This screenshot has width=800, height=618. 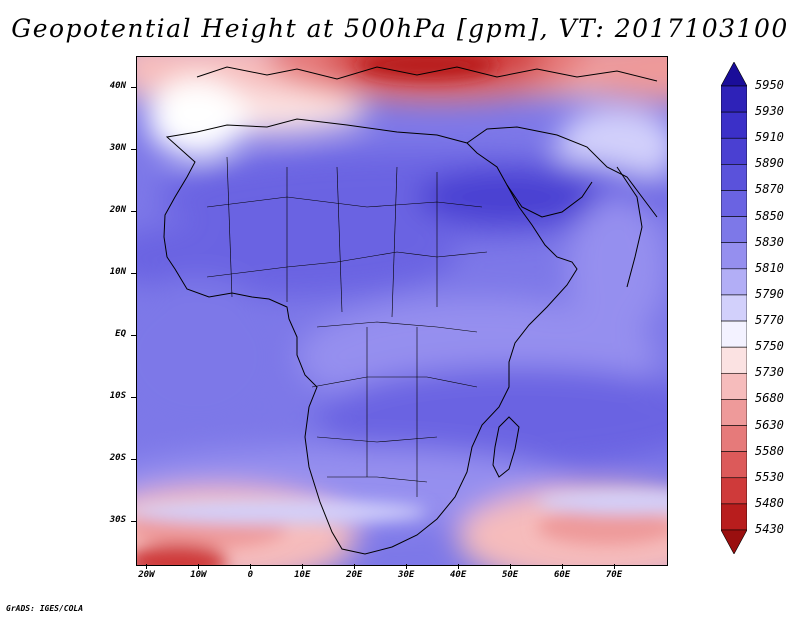 What do you see at coordinates (769, 241) in the screenshot?
I see `colorbar-level-label: 5830` at bounding box center [769, 241].